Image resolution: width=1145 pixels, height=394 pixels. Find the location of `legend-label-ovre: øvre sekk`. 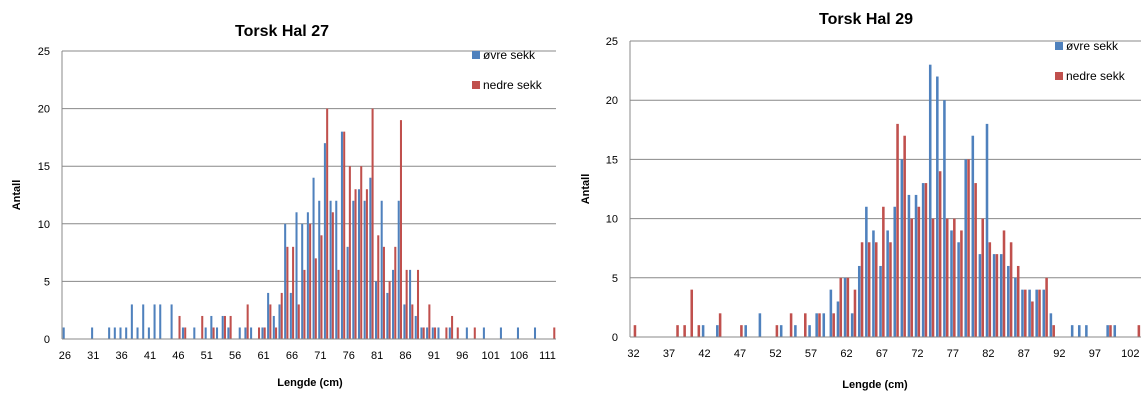

legend-label-ovre: øvre sekk is located at coordinates (1092, 46).